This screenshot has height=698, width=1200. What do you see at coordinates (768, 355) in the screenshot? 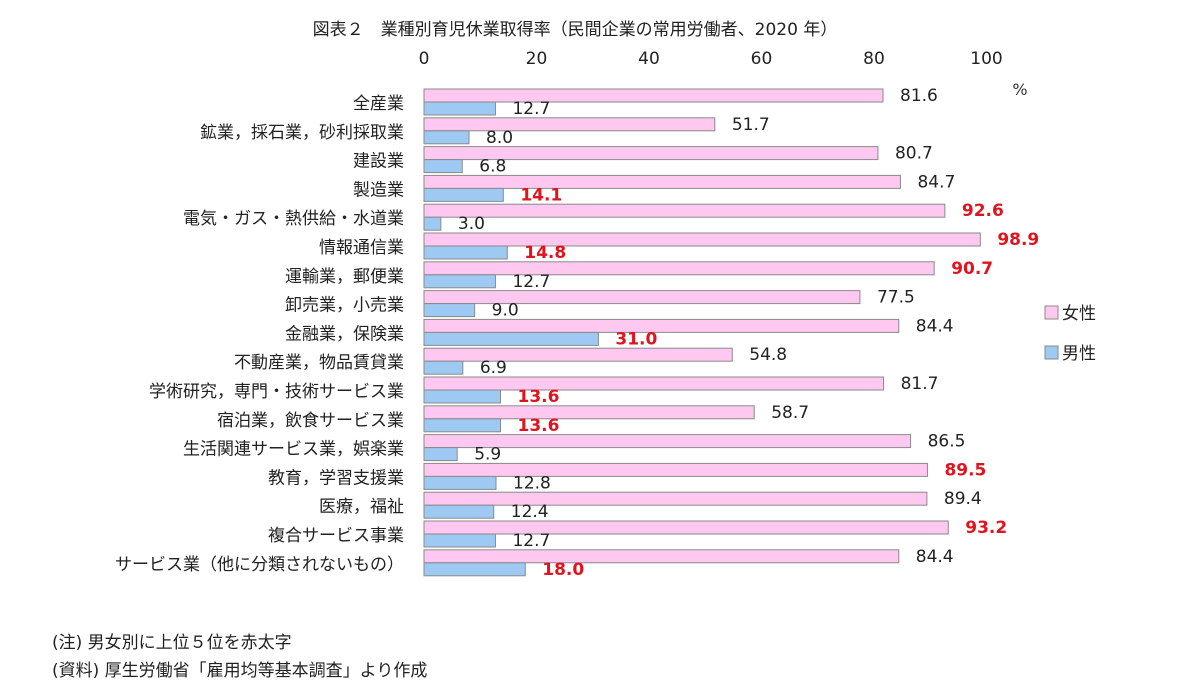
I see `value-label-female: 54.8` at bounding box center [768, 355].